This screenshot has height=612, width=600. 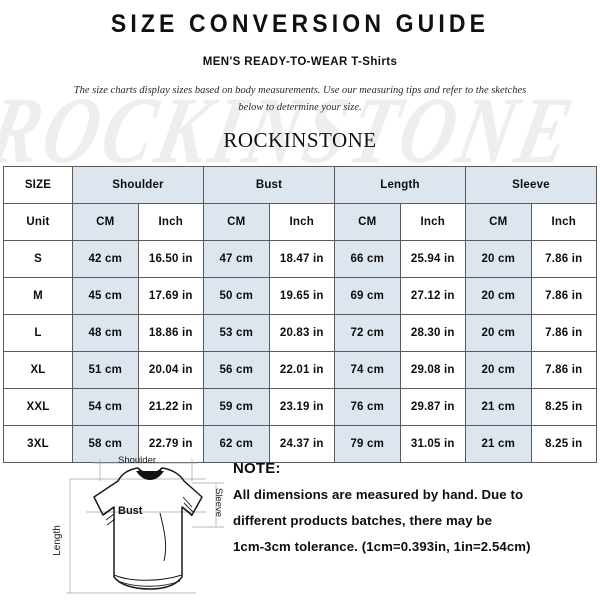 I want to click on value-cell: 42 cm, so click(x=105, y=259).